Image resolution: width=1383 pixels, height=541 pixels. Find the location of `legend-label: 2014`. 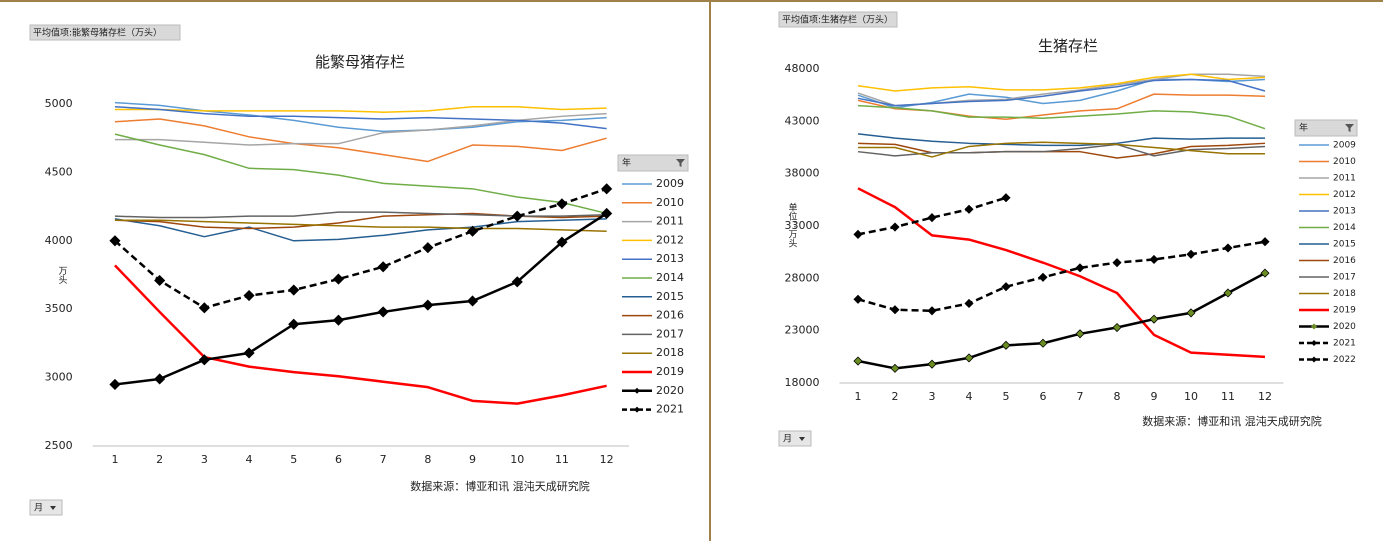

legend-label: 2014 is located at coordinates (670, 277).